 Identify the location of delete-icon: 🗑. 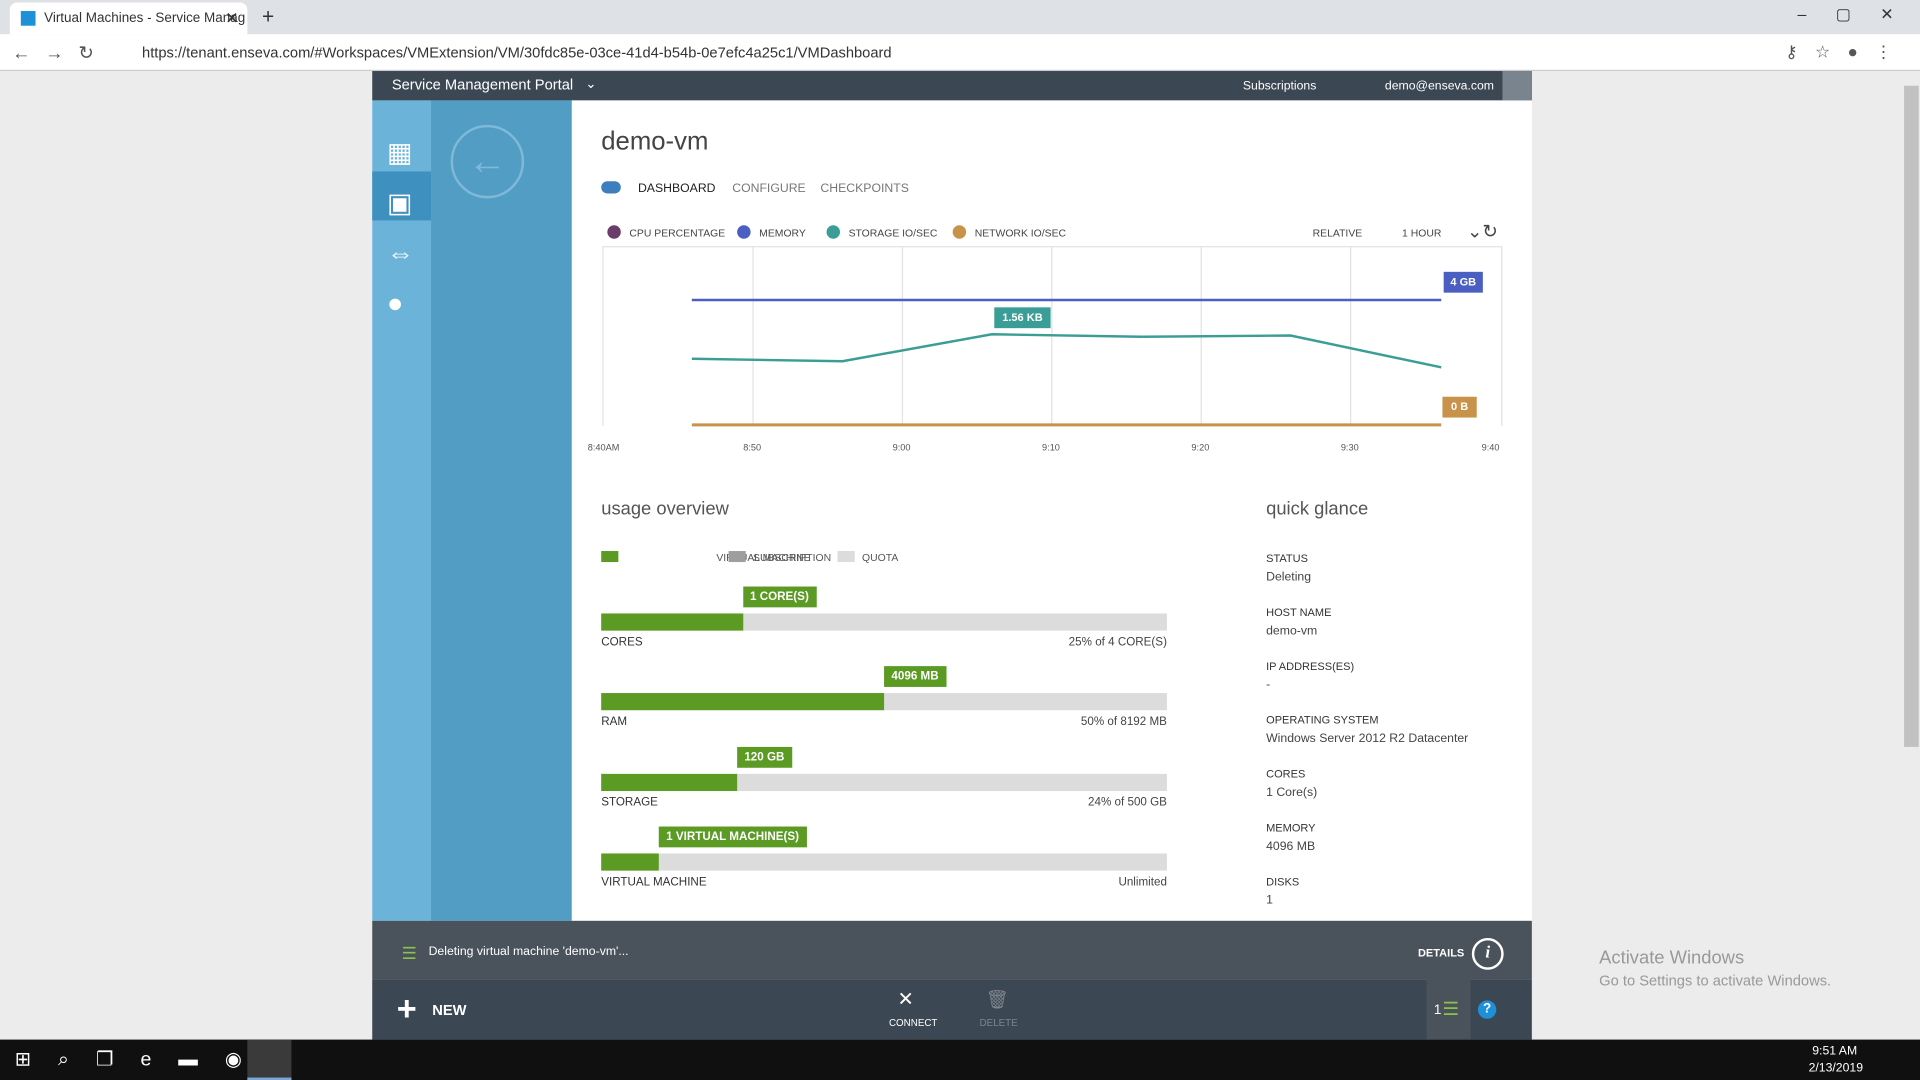
(997, 1000).